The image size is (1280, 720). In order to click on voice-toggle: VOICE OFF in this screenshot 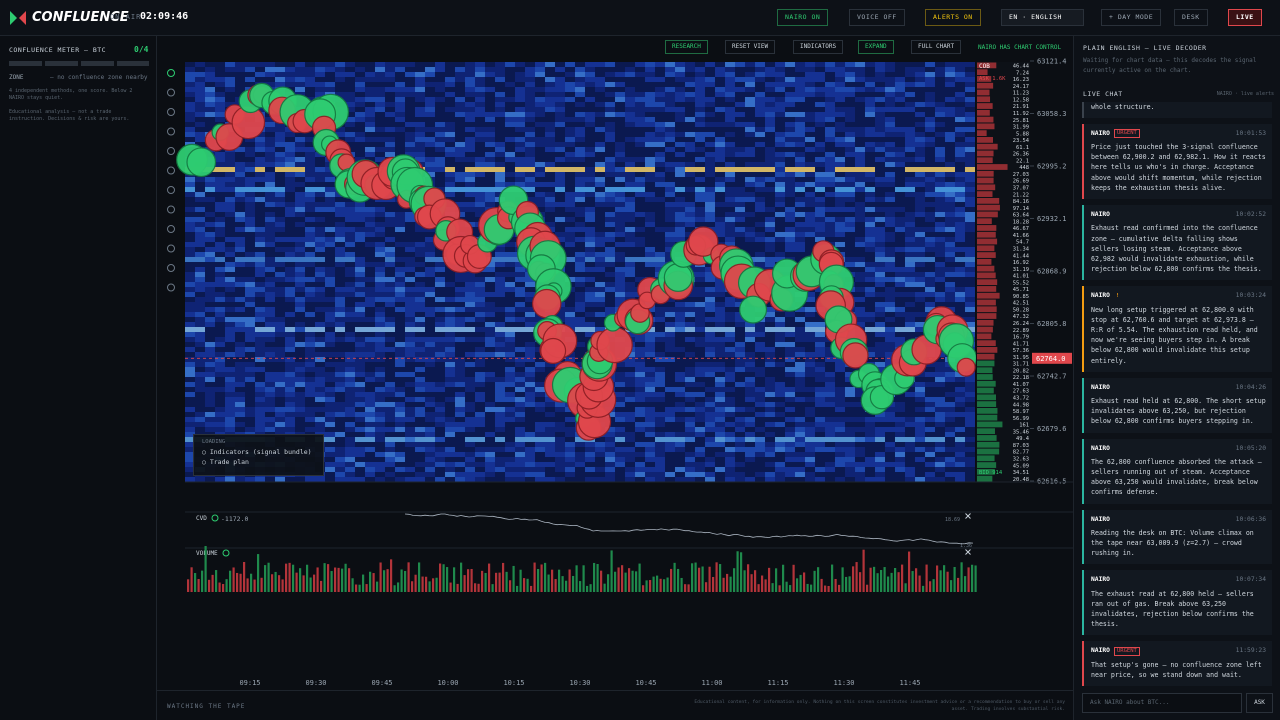, I will do `click(877, 17)`.